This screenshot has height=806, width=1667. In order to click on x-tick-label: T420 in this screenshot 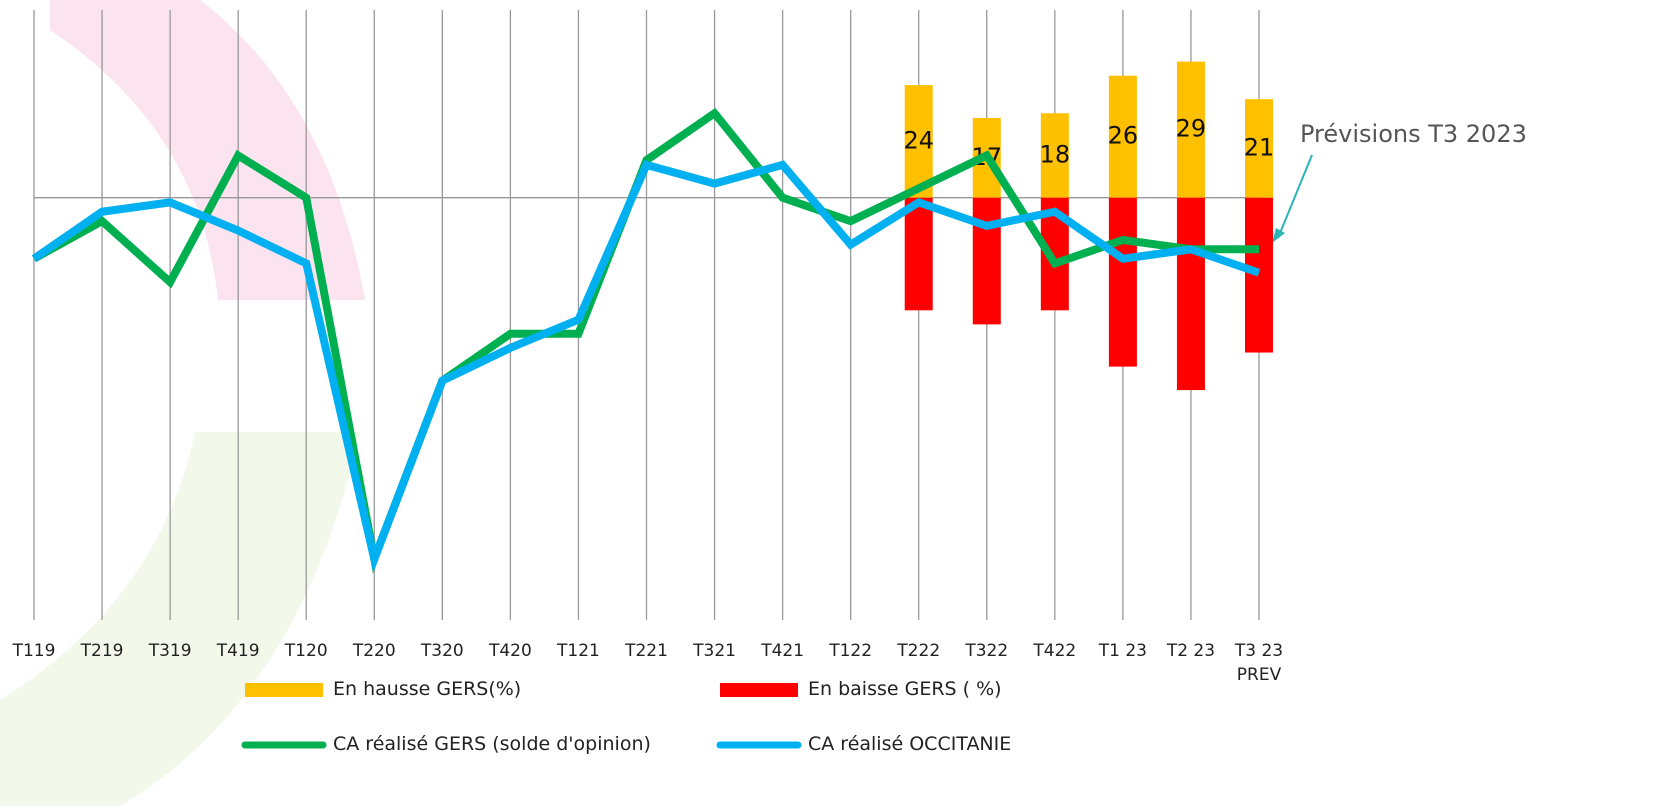, I will do `click(510, 651)`.